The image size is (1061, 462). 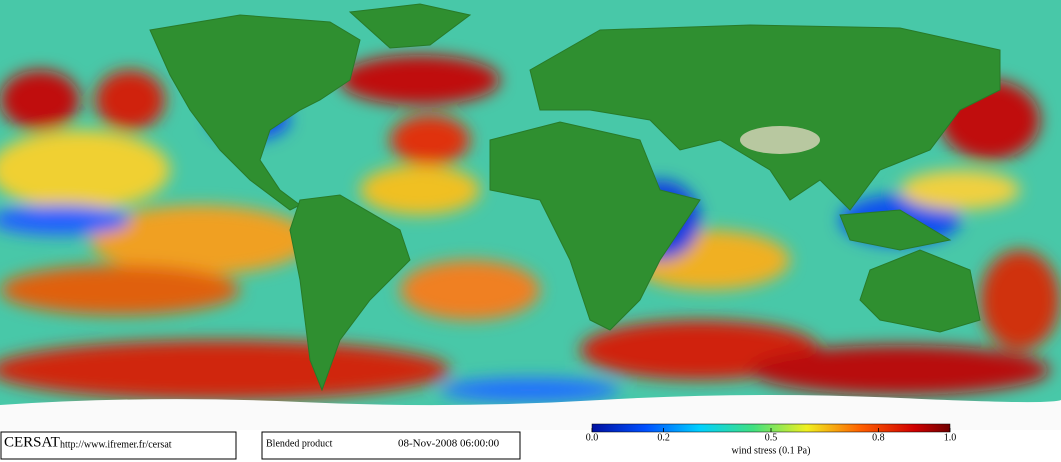 What do you see at coordinates (530, 413) in the screenshot?
I see `antarctica` at bounding box center [530, 413].